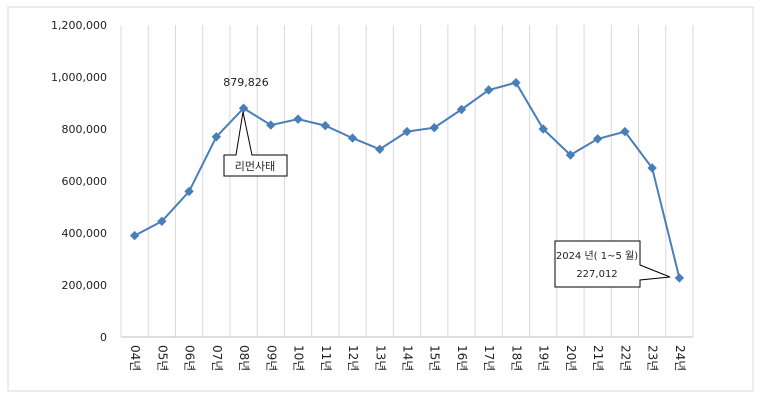  What do you see at coordinates (103, 337) in the screenshot?
I see `y-tick-label: 0` at bounding box center [103, 337].